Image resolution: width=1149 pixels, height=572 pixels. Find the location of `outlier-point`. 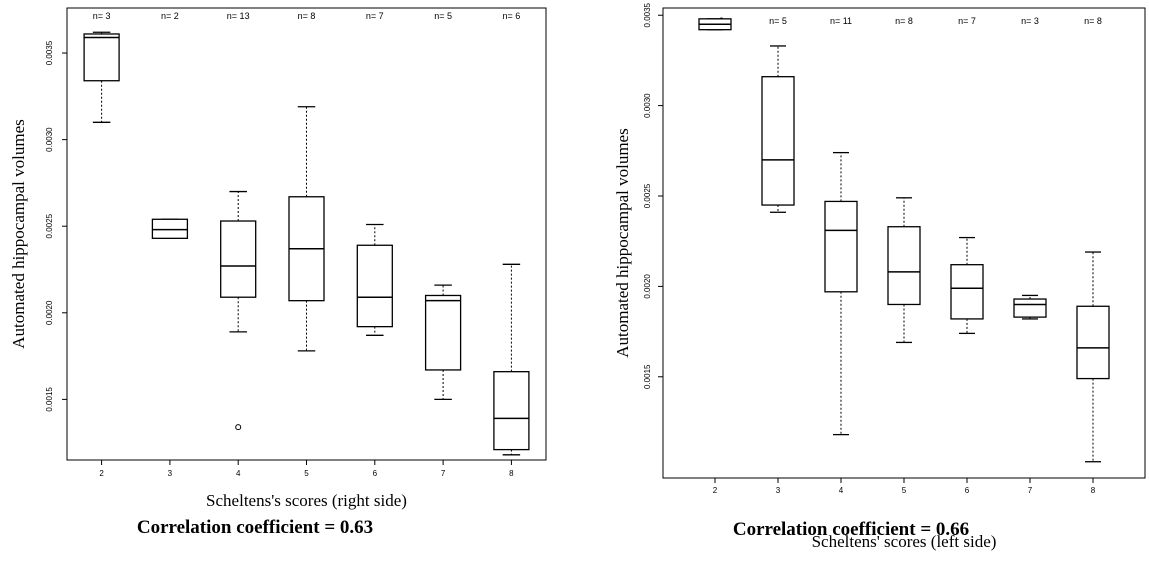

outlier-point is located at coordinates (238, 427).